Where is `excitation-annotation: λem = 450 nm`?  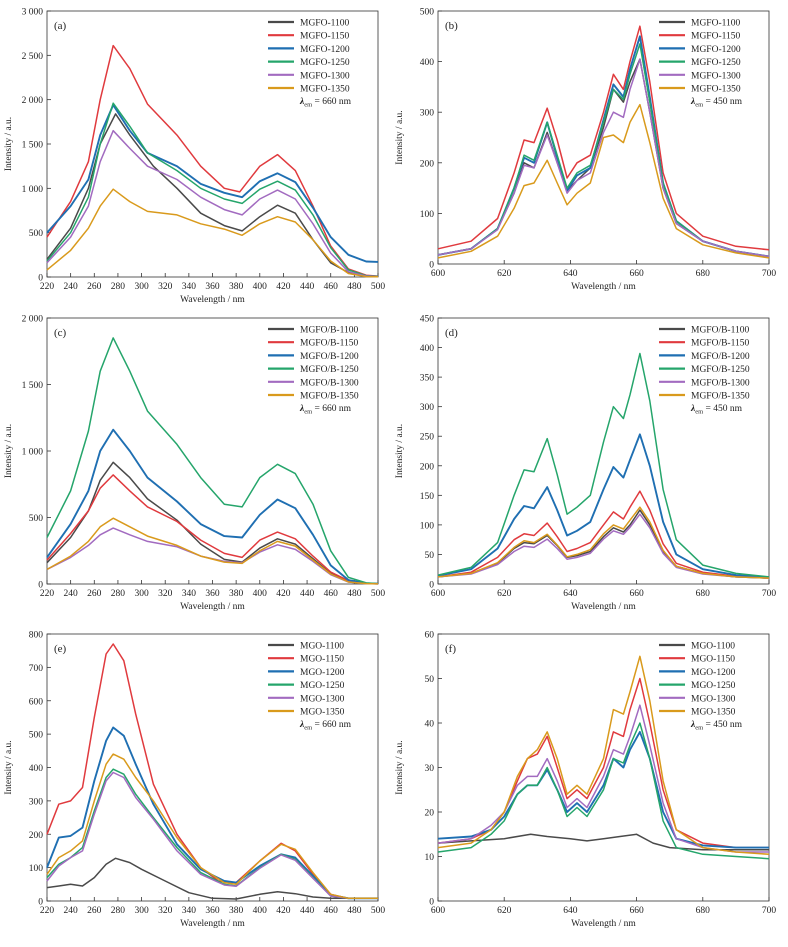
excitation-annotation: λem = 450 nm is located at coordinates (716, 103).